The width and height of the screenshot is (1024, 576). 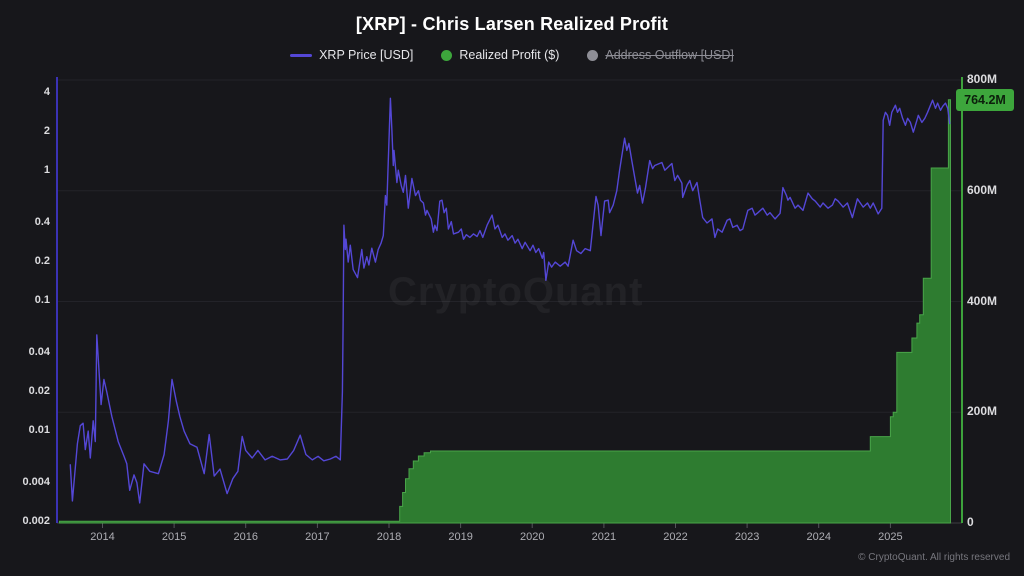 I want to click on y-right-tick-label: 0, so click(x=970, y=522).